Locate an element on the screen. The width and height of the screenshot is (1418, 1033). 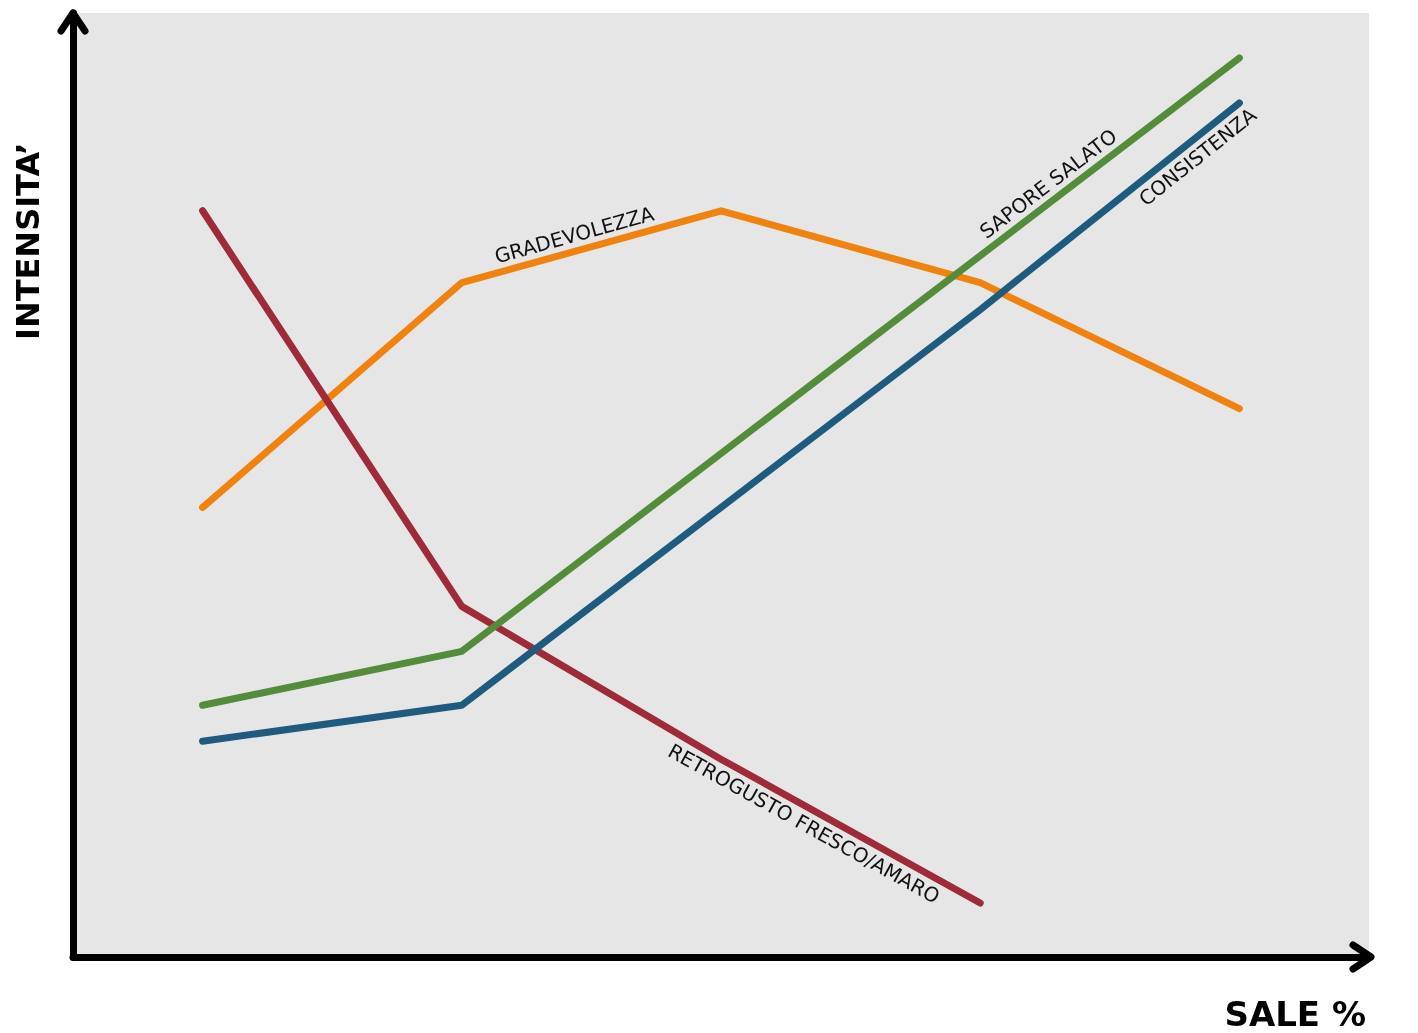
y-axis-title: INTENSITA’ is located at coordinates (28, 241).